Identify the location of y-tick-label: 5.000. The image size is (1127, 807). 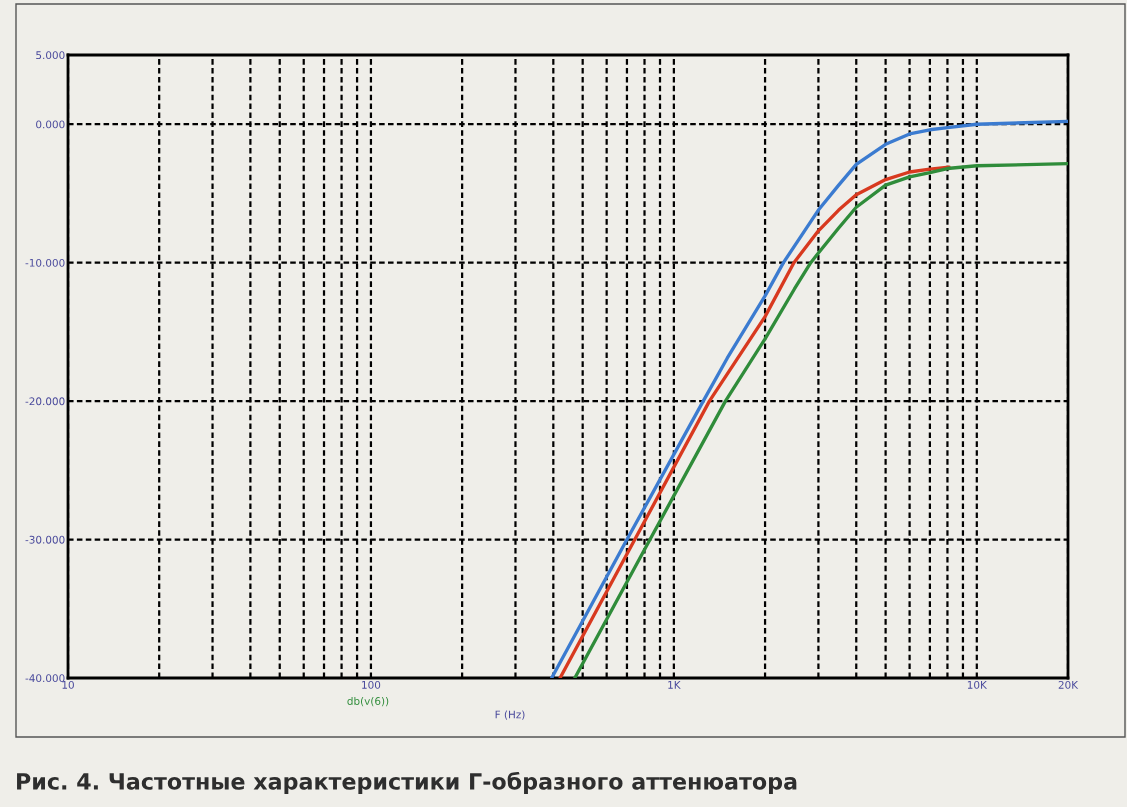
(50, 55).